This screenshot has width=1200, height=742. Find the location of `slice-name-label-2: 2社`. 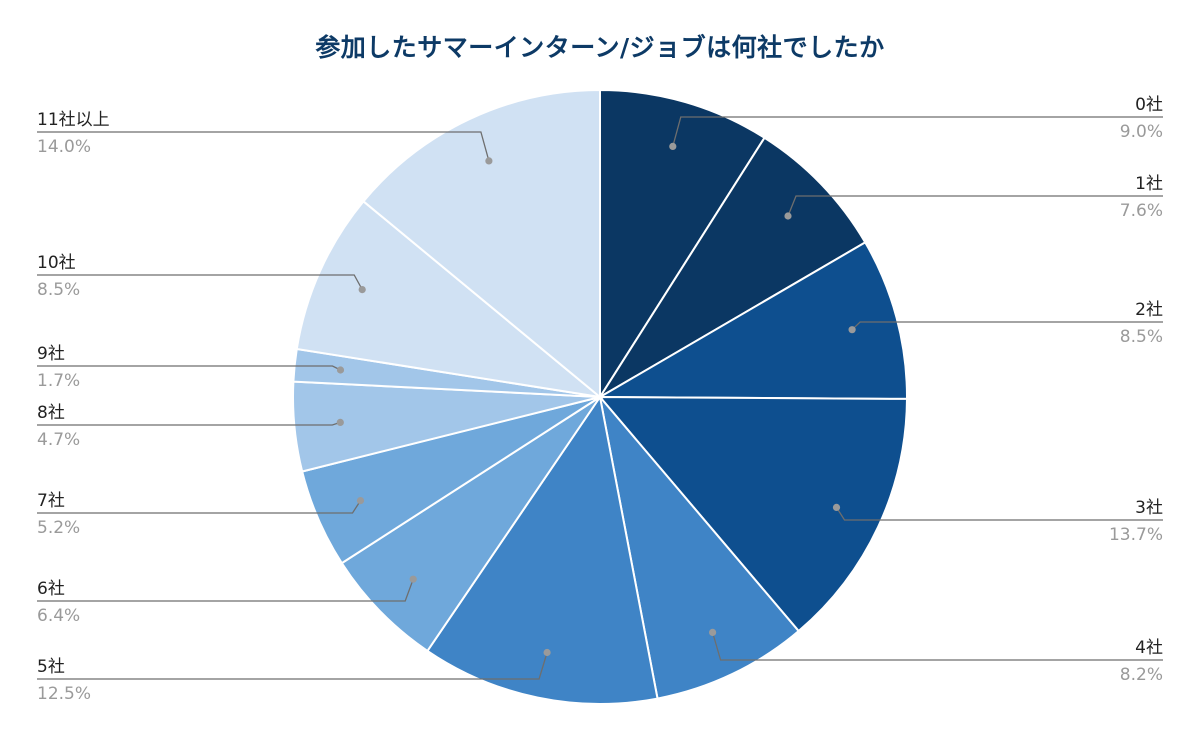

slice-name-label-2: 2社 is located at coordinates (1149, 310).